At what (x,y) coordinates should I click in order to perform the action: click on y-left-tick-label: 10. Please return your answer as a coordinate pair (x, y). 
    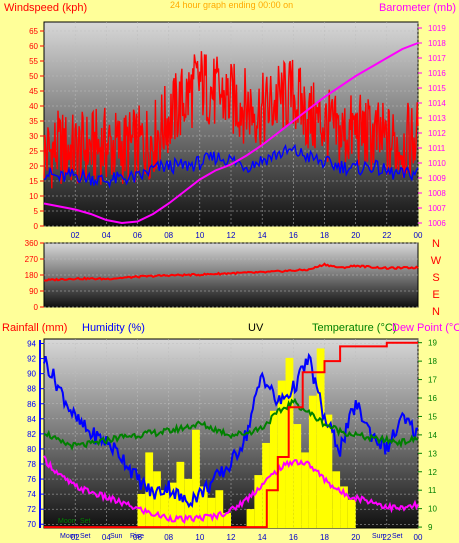
    Looking at the image, I should click on (33, 196).